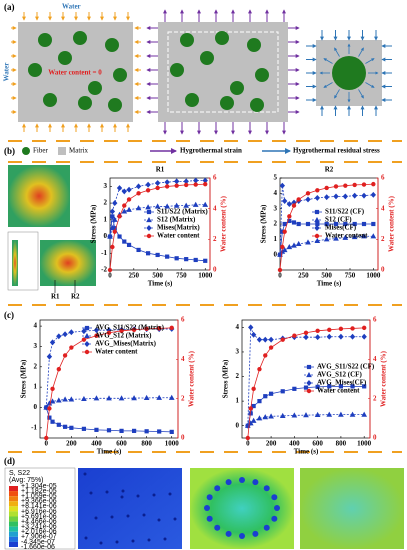 The width and height of the screenshot is (407, 550). I want to click on y-tick-label: 3, so click(238, 352).